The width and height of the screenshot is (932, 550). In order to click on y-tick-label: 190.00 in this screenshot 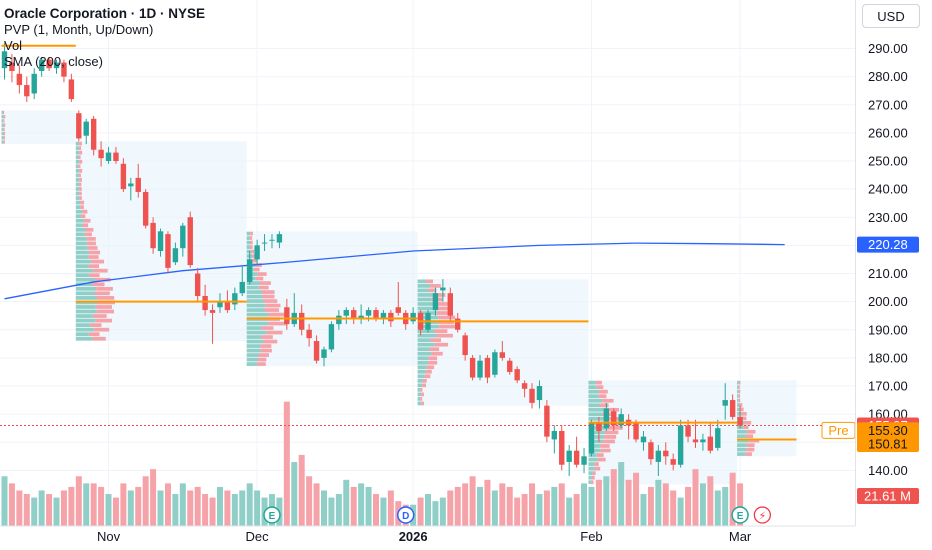, I will do `click(888, 329)`.